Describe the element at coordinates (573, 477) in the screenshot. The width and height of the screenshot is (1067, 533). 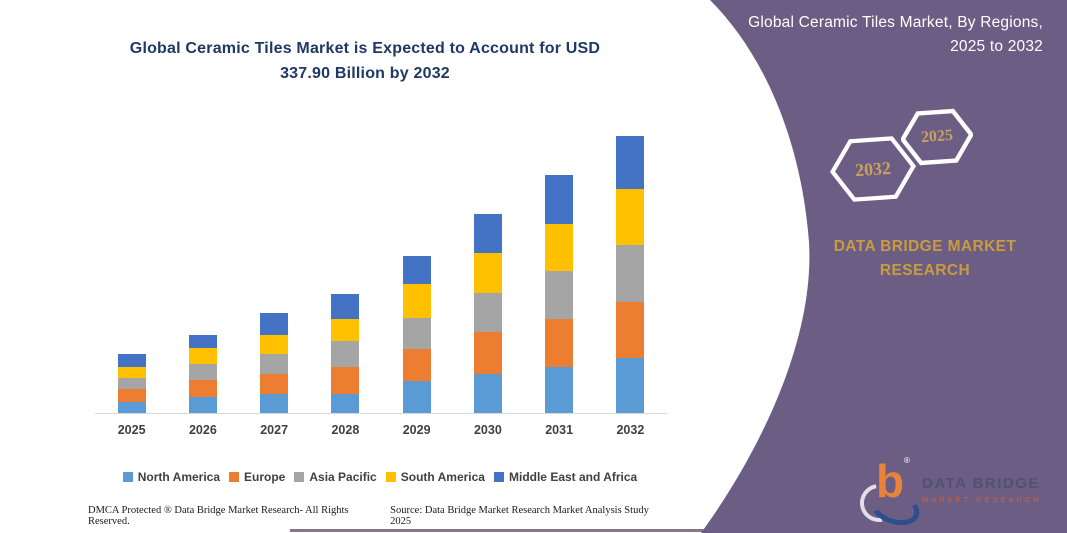
I see `legend-label-middle-east-and-africa: Middle East and Africa` at that location.